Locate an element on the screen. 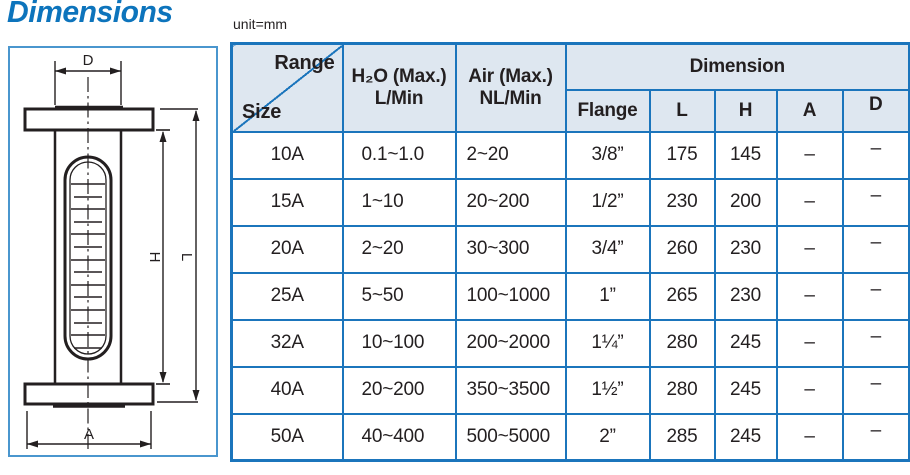 This screenshot has width=910, height=475. table-row-15a: 15A 1~10 20~200 1/2” 230 200 – – is located at coordinates (570, 202).